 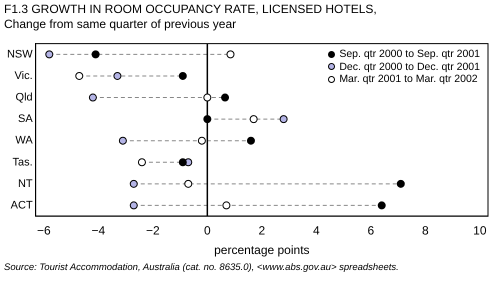 I want to click on y-tick-label: Qld, so click(x=24, y=98).